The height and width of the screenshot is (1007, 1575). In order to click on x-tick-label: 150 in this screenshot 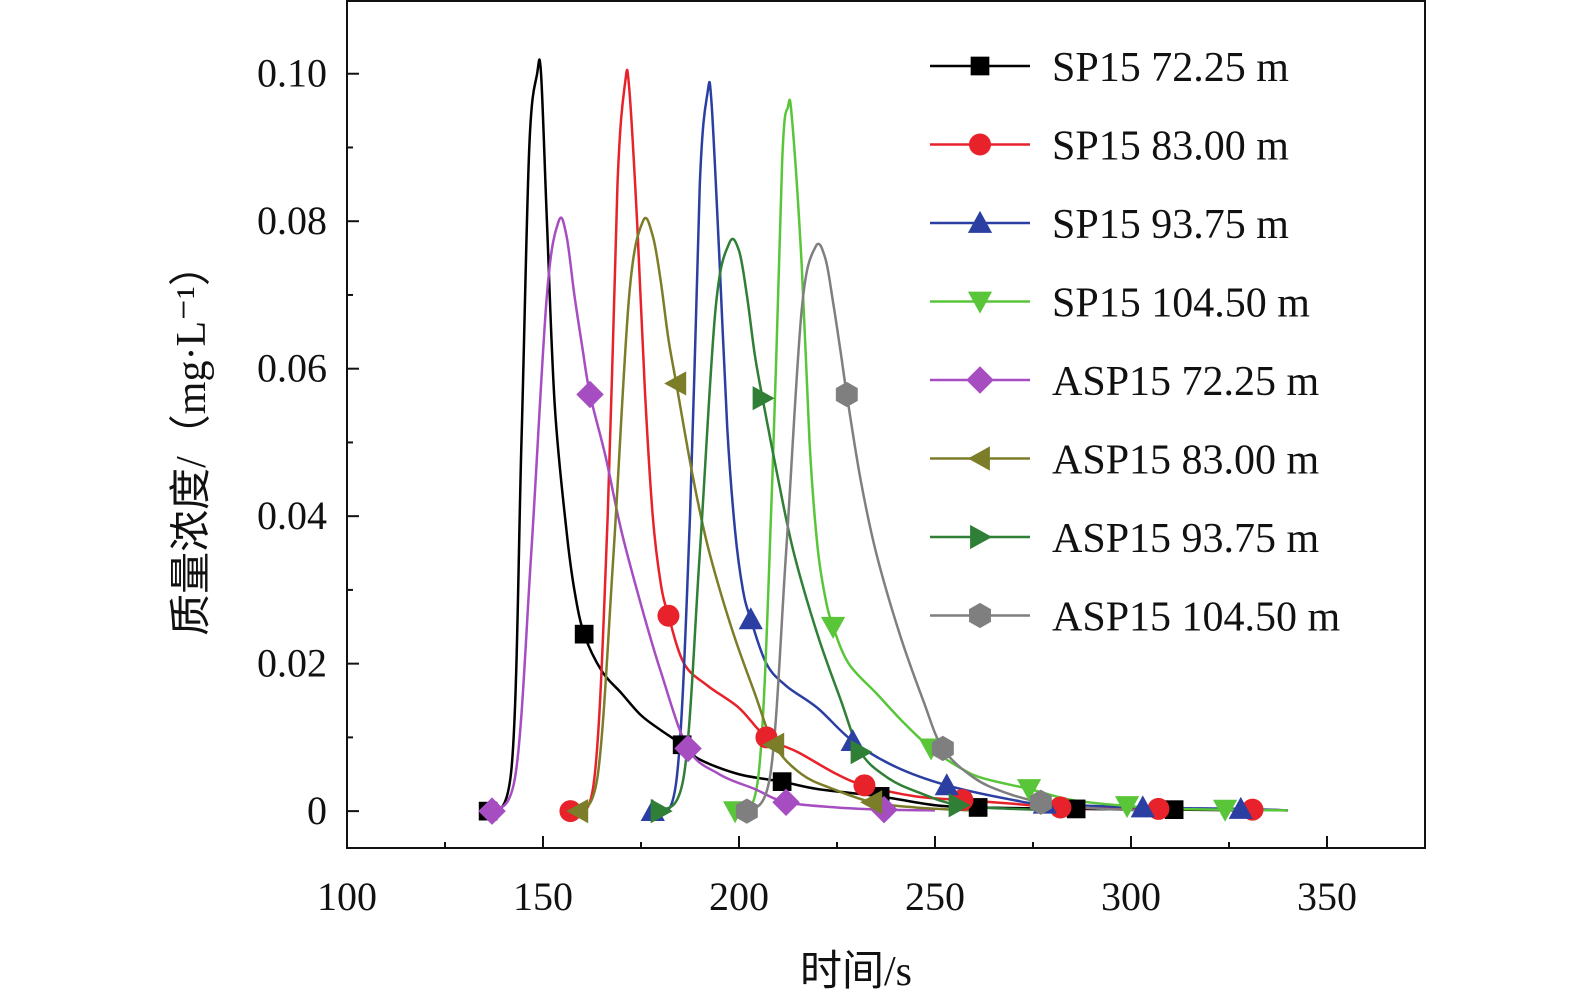, I will do `click(543, 896)`.